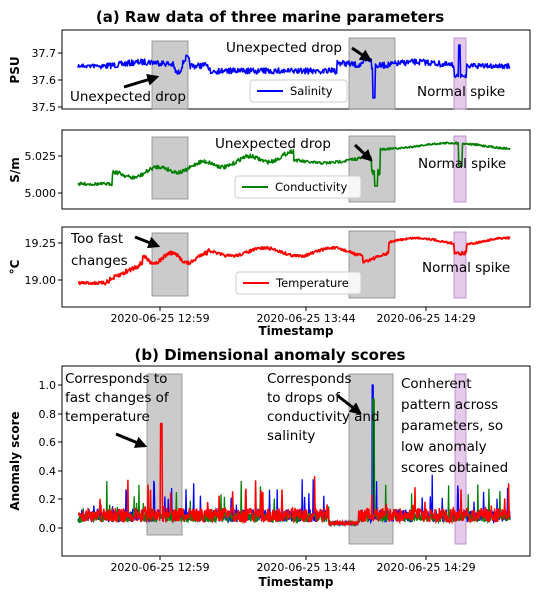 Image resolution: width=540 pixels, height=593 pixels. I want to click on annotation-text: Corresponds to, so click(116, 379).